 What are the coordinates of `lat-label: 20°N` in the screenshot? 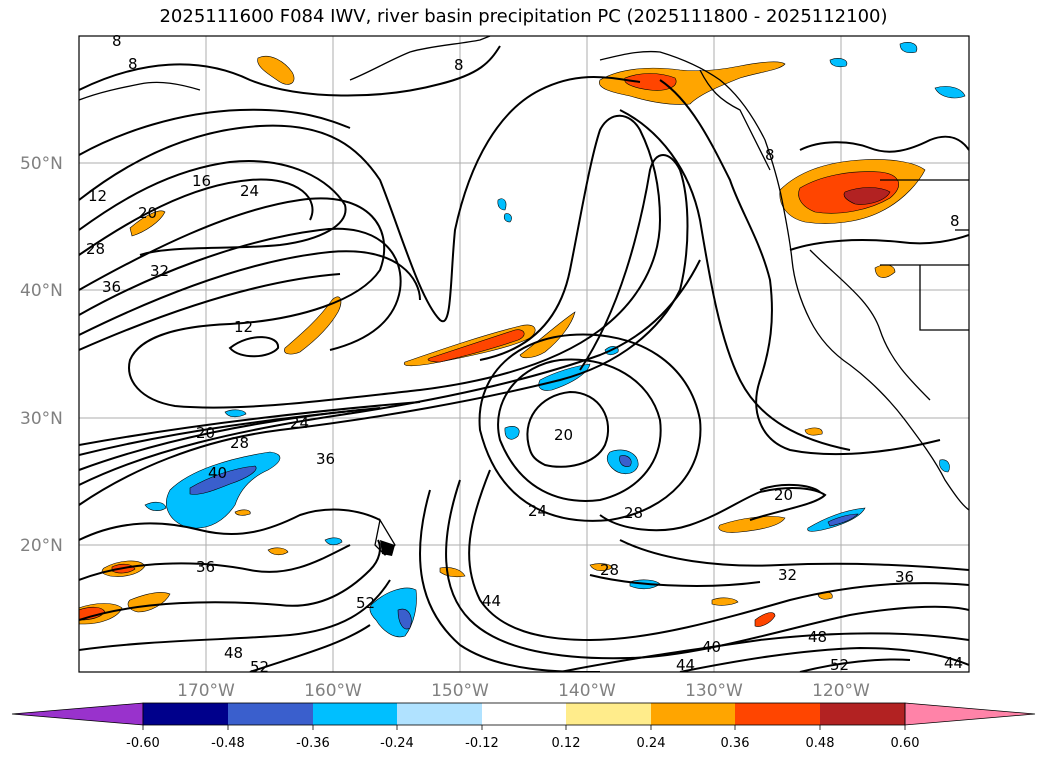 It's located at (41, 546).